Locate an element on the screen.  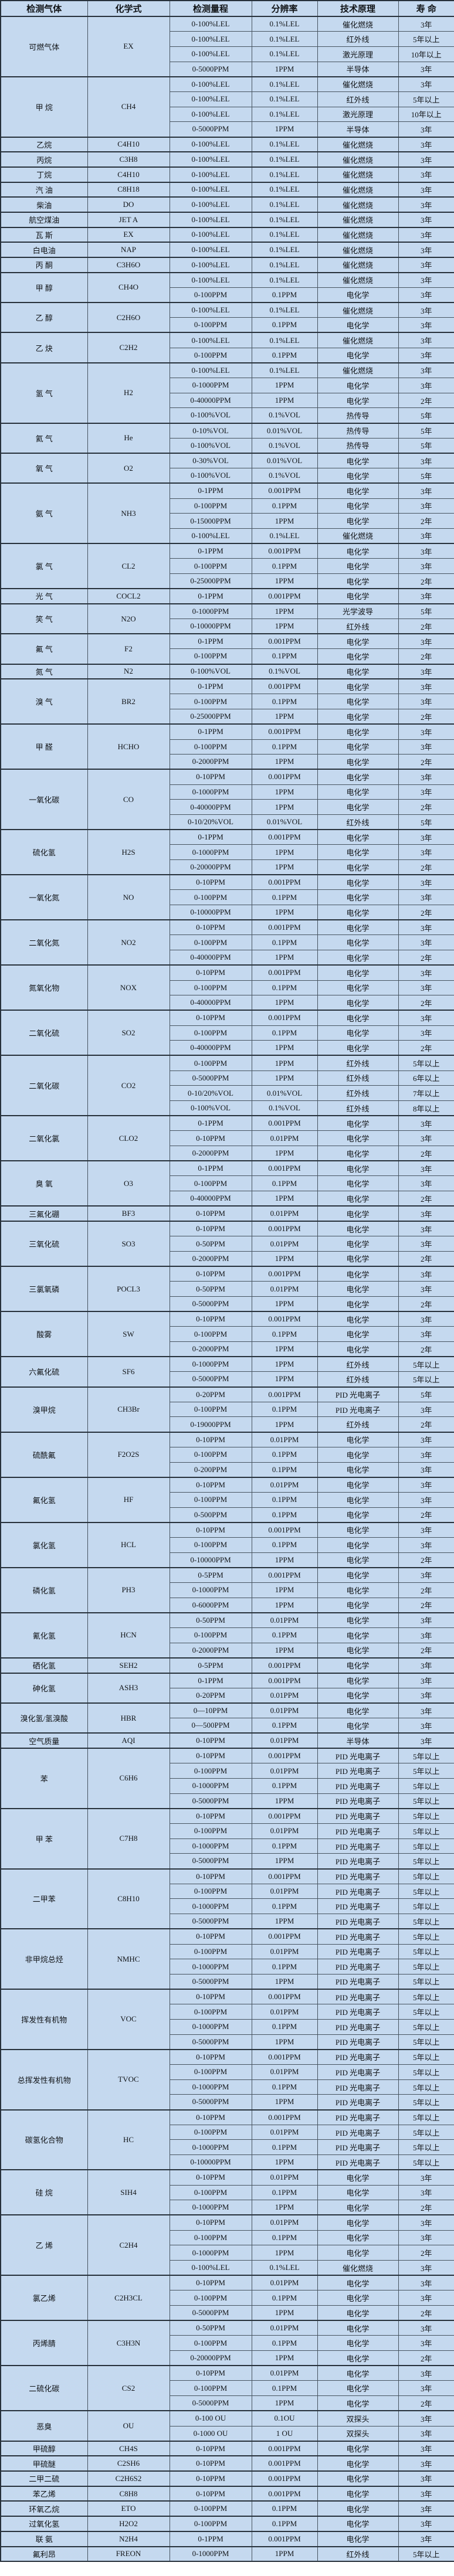
range-cell: 0-50PPM is located at coordinates (210, 2328).